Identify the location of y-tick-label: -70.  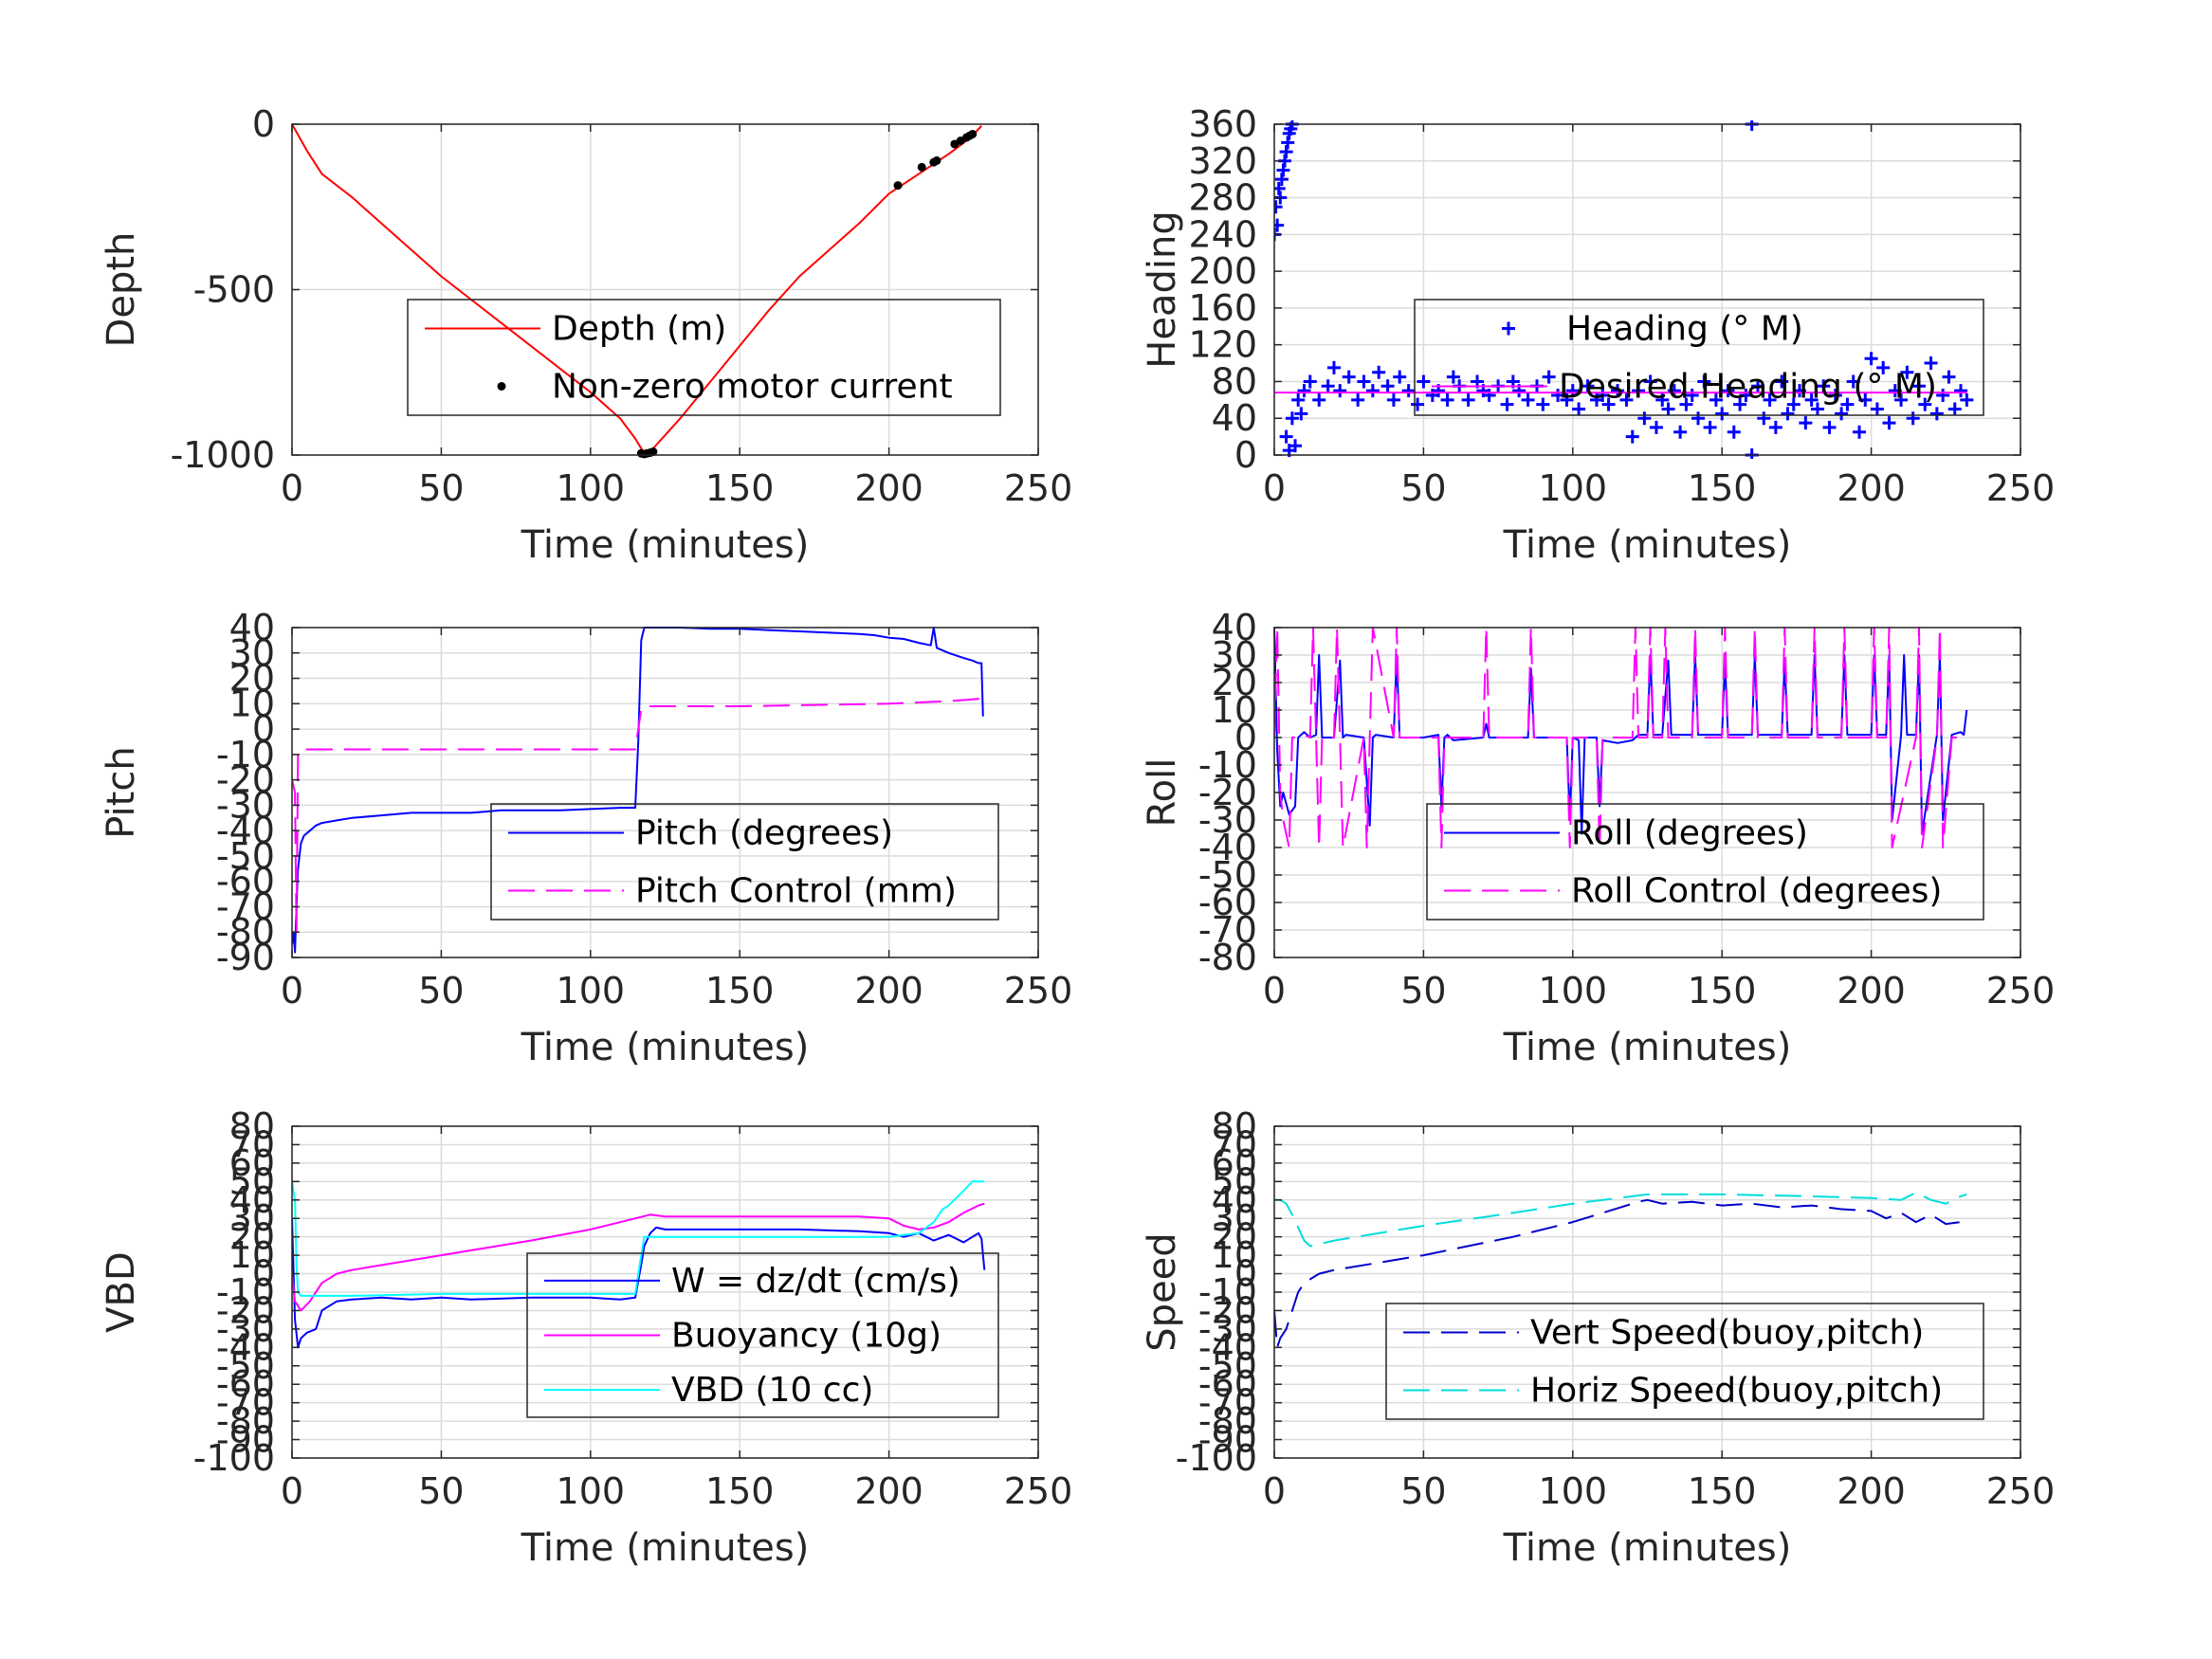
(245, 1403).